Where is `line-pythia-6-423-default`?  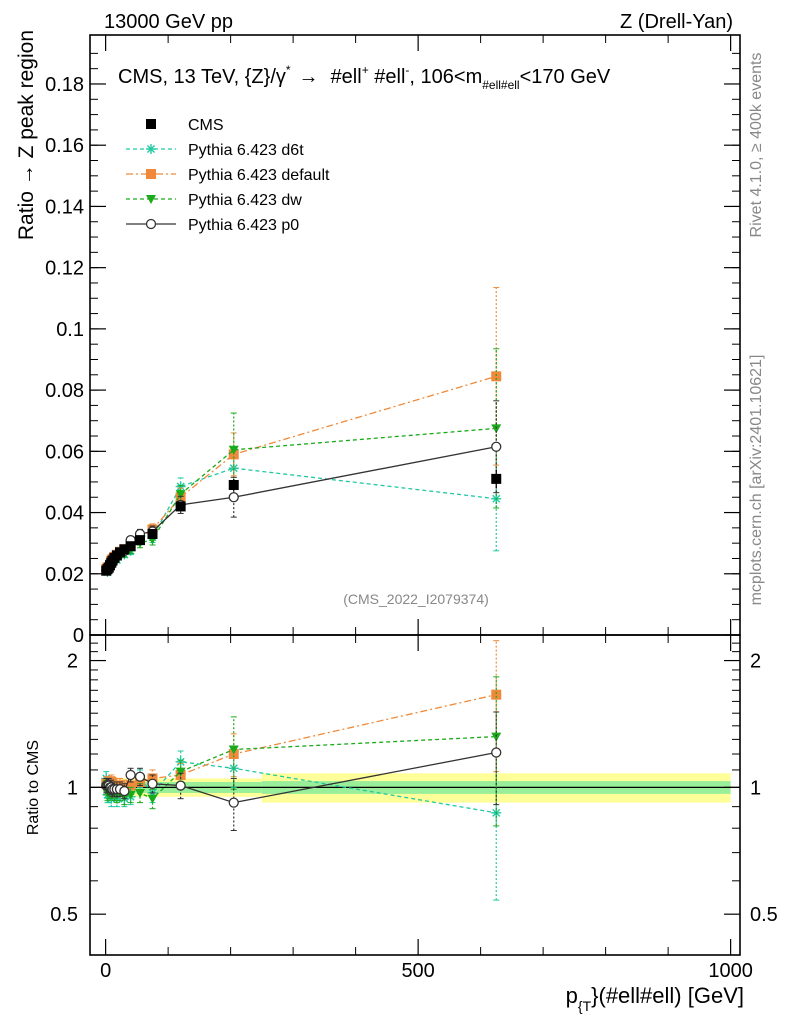
line-pythia-6-423-default is located at coordinates (301, 472).